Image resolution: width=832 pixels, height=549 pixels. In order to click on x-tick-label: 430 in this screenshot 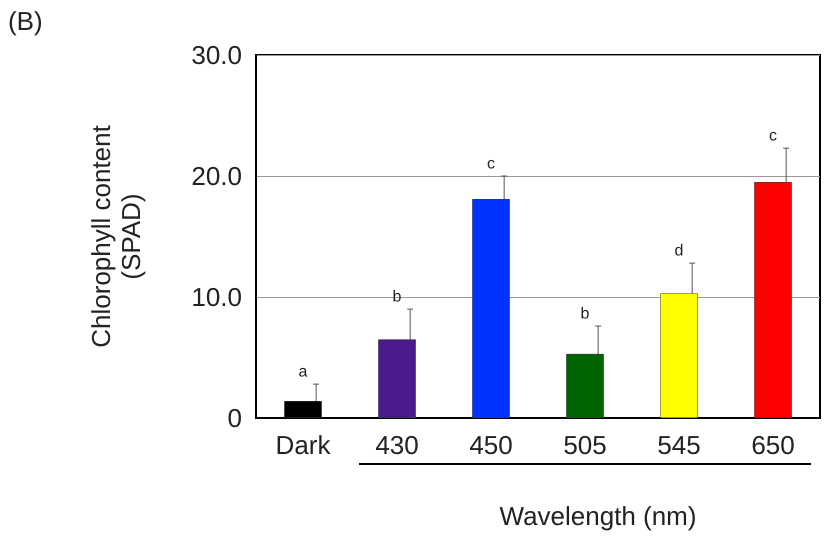, I will do `click(397, 445)`.